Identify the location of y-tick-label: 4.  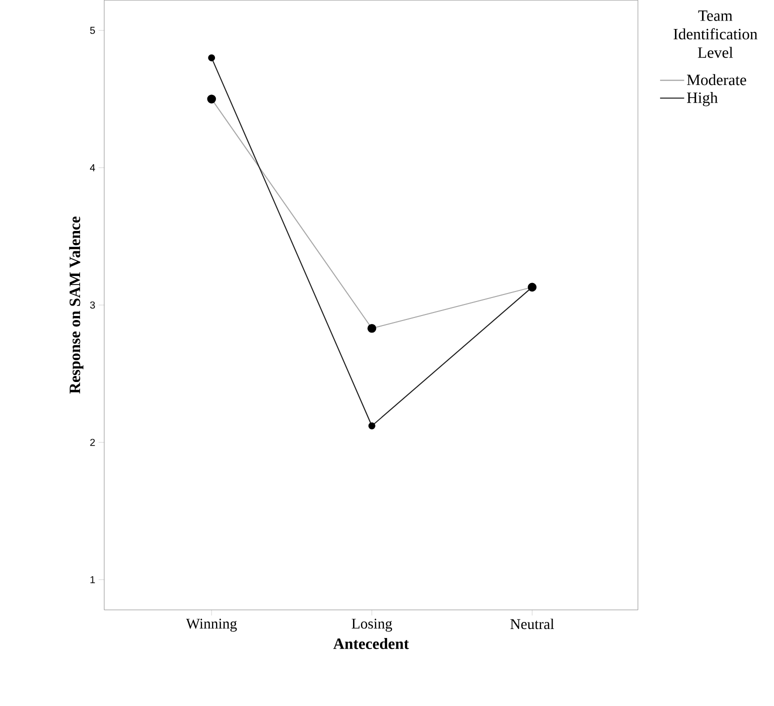
(93, 168).